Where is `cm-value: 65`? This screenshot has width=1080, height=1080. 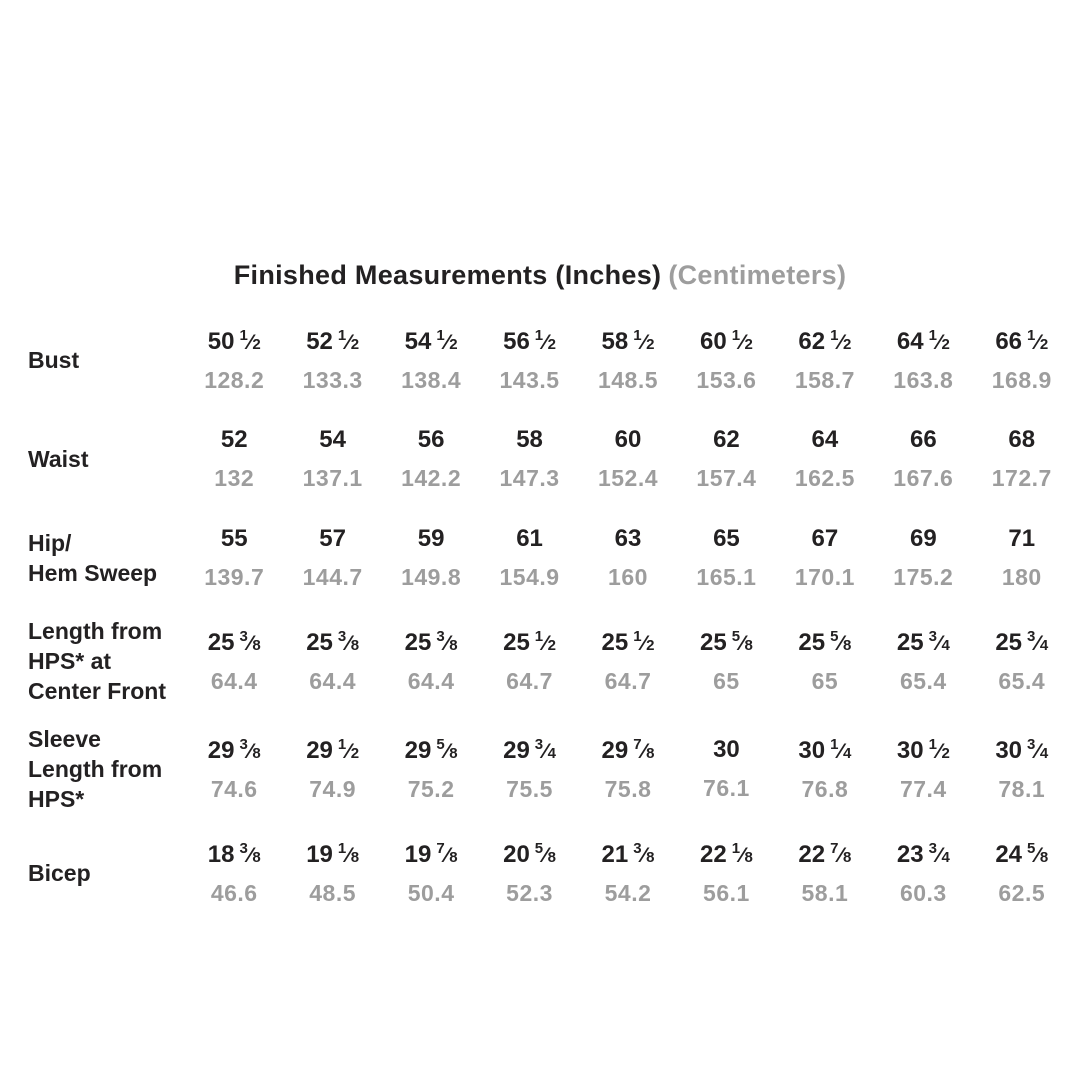
cm-value: 65 is located at coordinates (726, 681).